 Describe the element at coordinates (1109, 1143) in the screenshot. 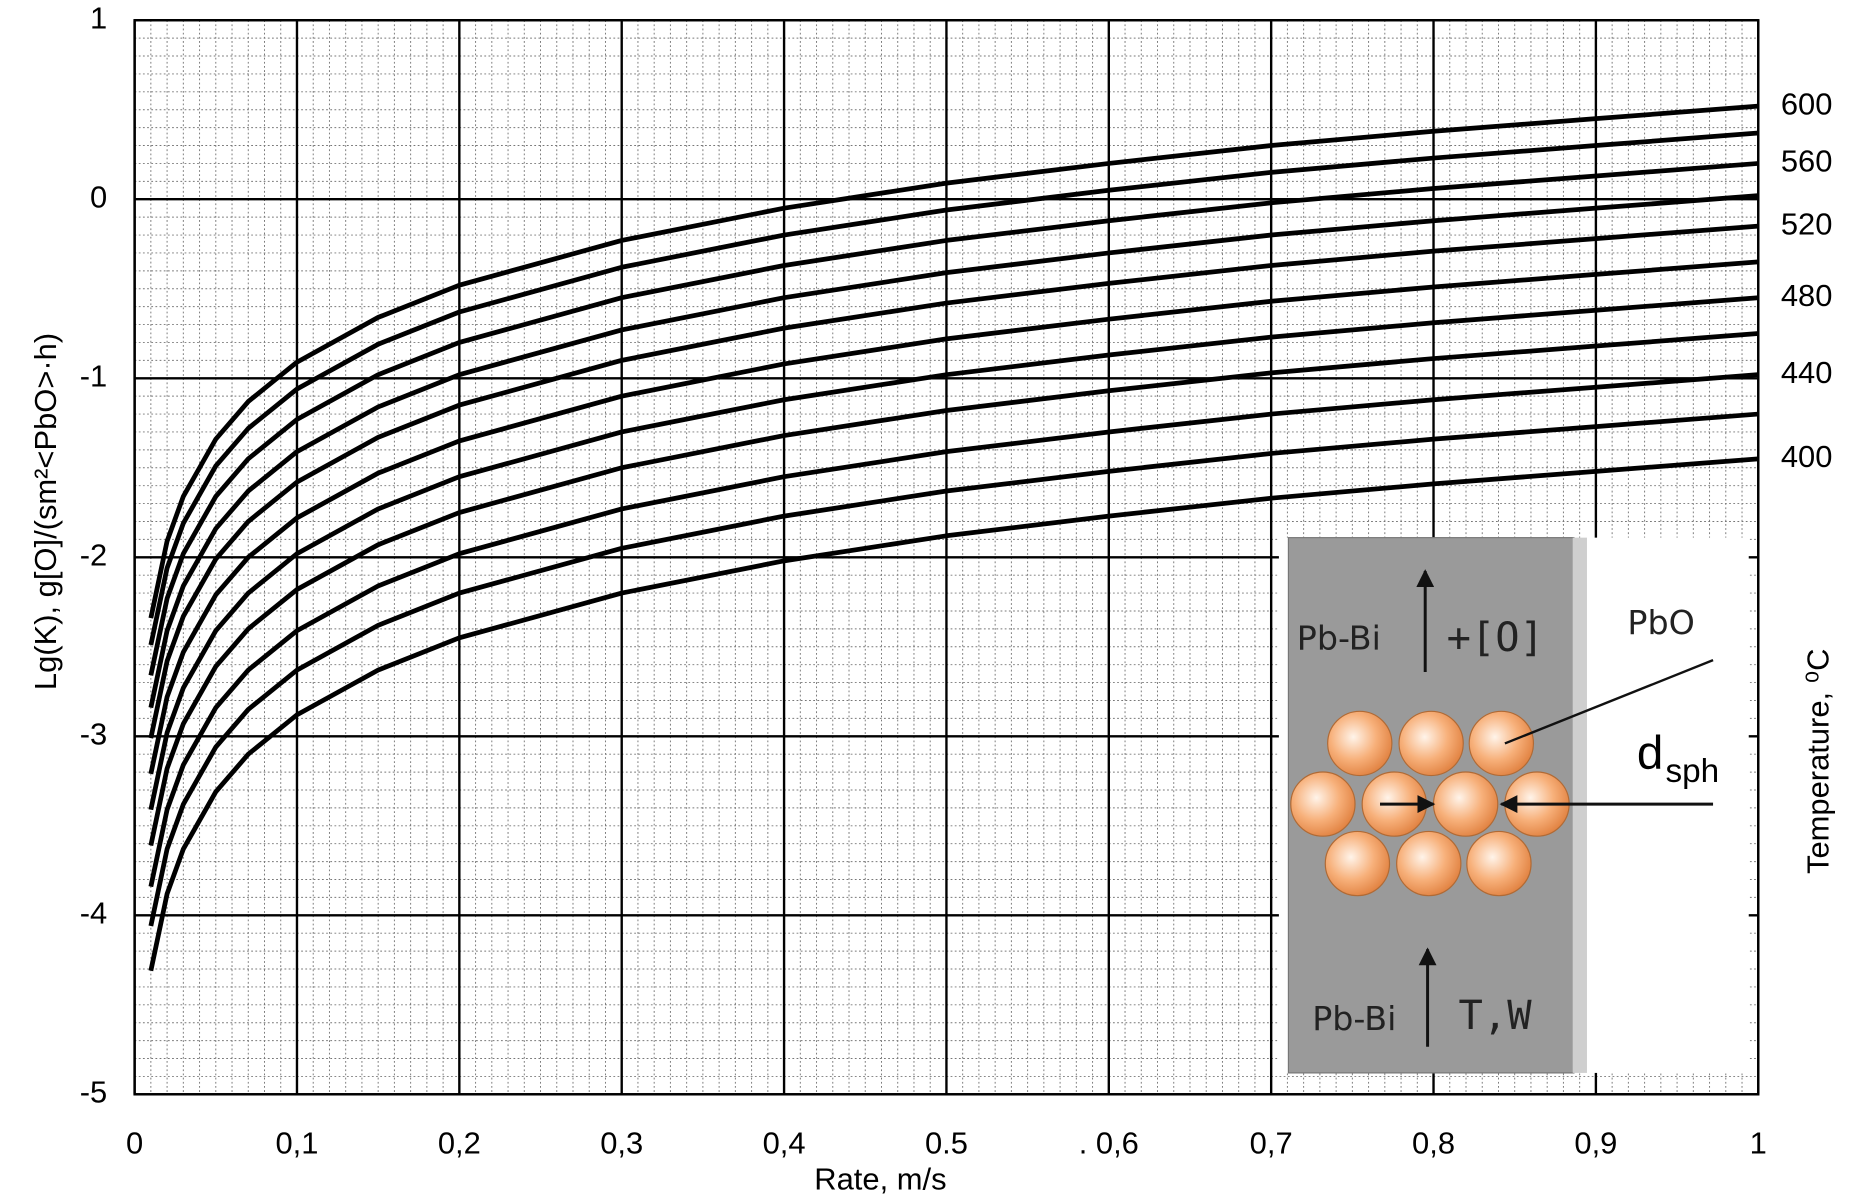

I see `x-tick-label: . 0,6` at that location.